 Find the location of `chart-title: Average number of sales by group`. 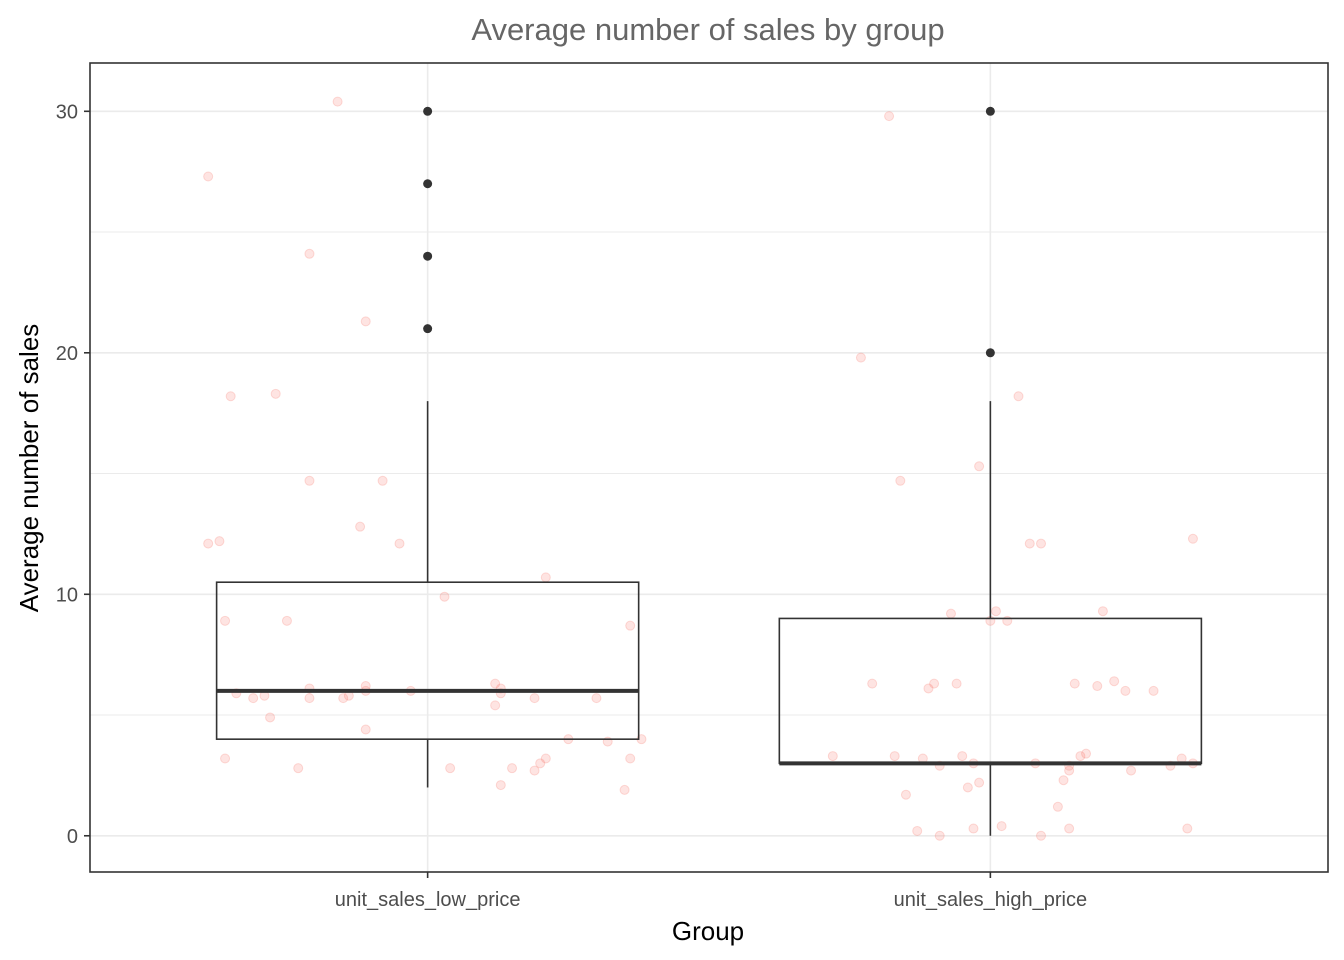

chart-title: Average number of sales by group is located at coordinates (707, 29).